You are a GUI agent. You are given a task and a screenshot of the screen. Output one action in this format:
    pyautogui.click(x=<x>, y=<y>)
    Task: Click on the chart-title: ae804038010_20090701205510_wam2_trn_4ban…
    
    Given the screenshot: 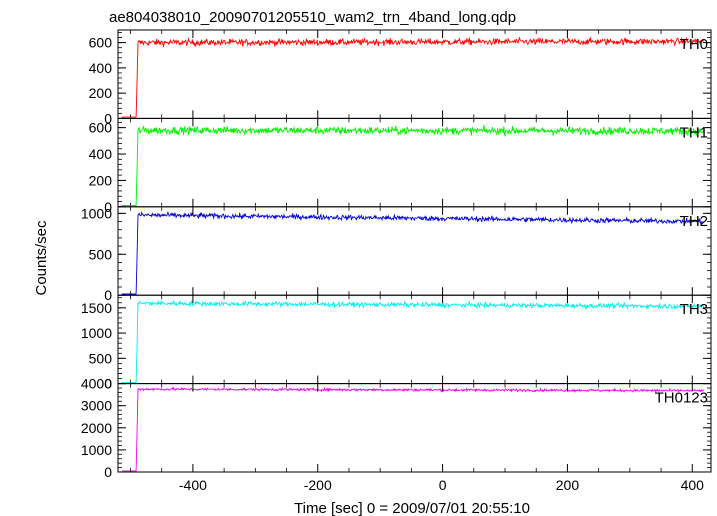 What is the action you would take?
    pyautogui.click(x=312, y=17)
    